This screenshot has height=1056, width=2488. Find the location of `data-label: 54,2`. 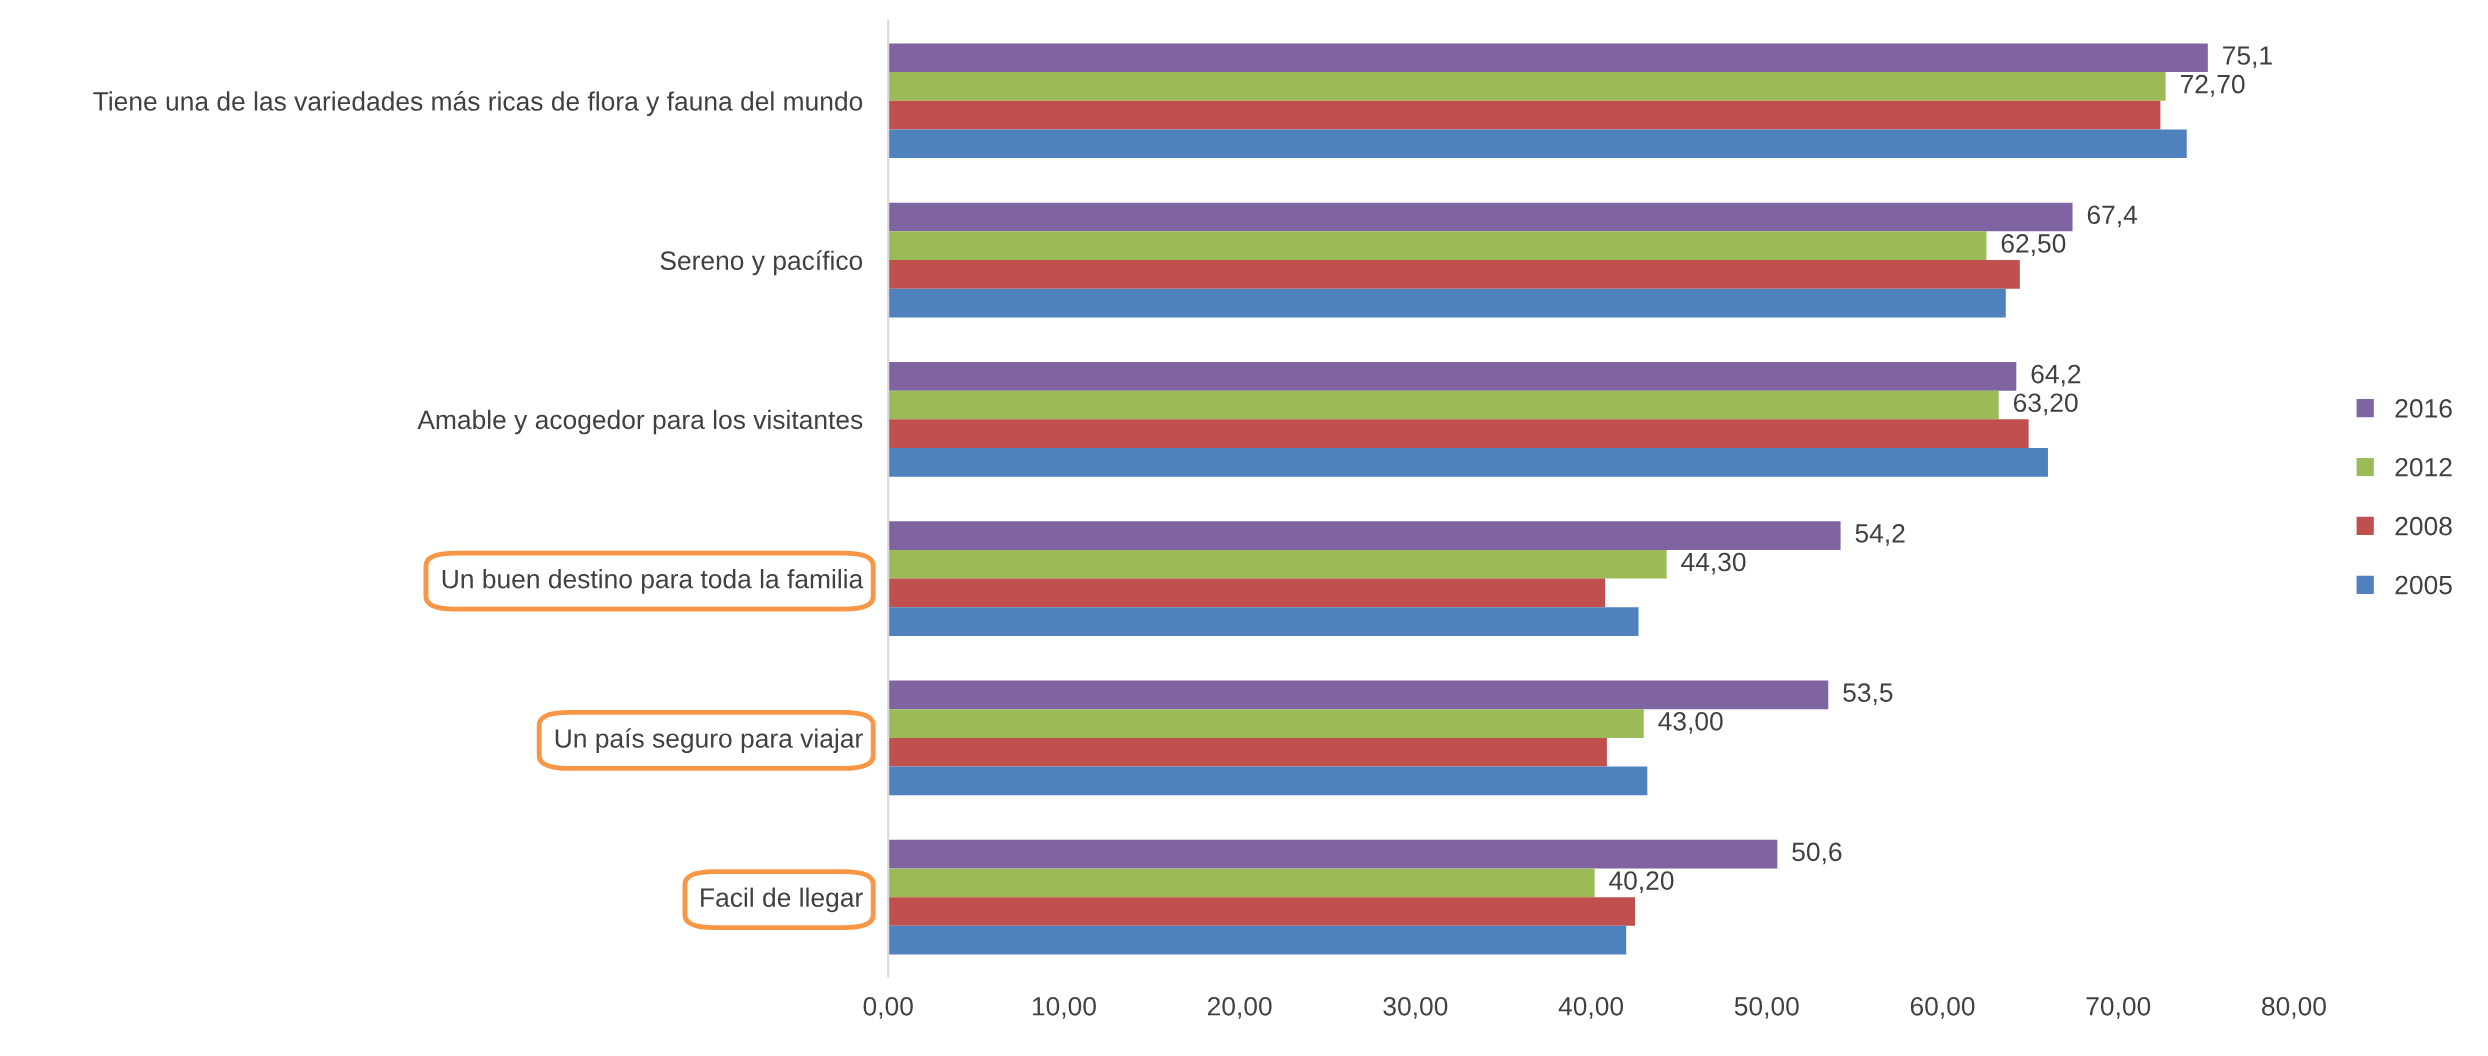

data-label: 54,2 is located at coordinates (1880, 534).